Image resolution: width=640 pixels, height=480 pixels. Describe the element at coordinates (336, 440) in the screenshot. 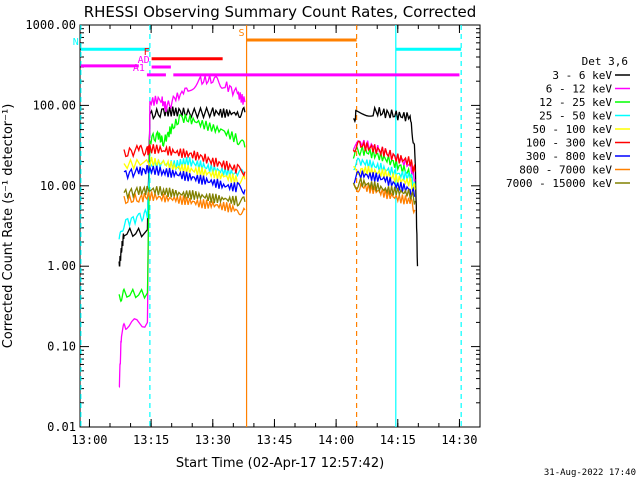

I see `x-tick-label: 14:00` at that location.